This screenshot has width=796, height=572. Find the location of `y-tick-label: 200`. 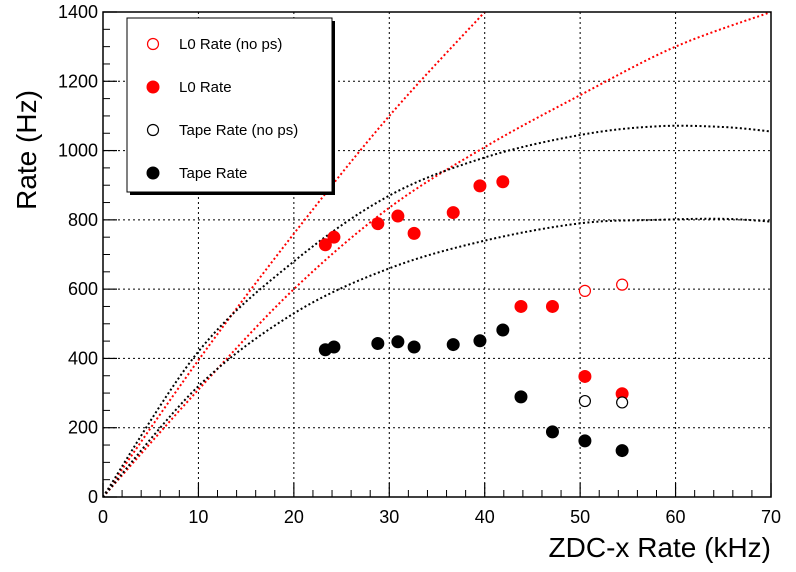

y-tick-label: 200 is located at coordinates (83, 428).